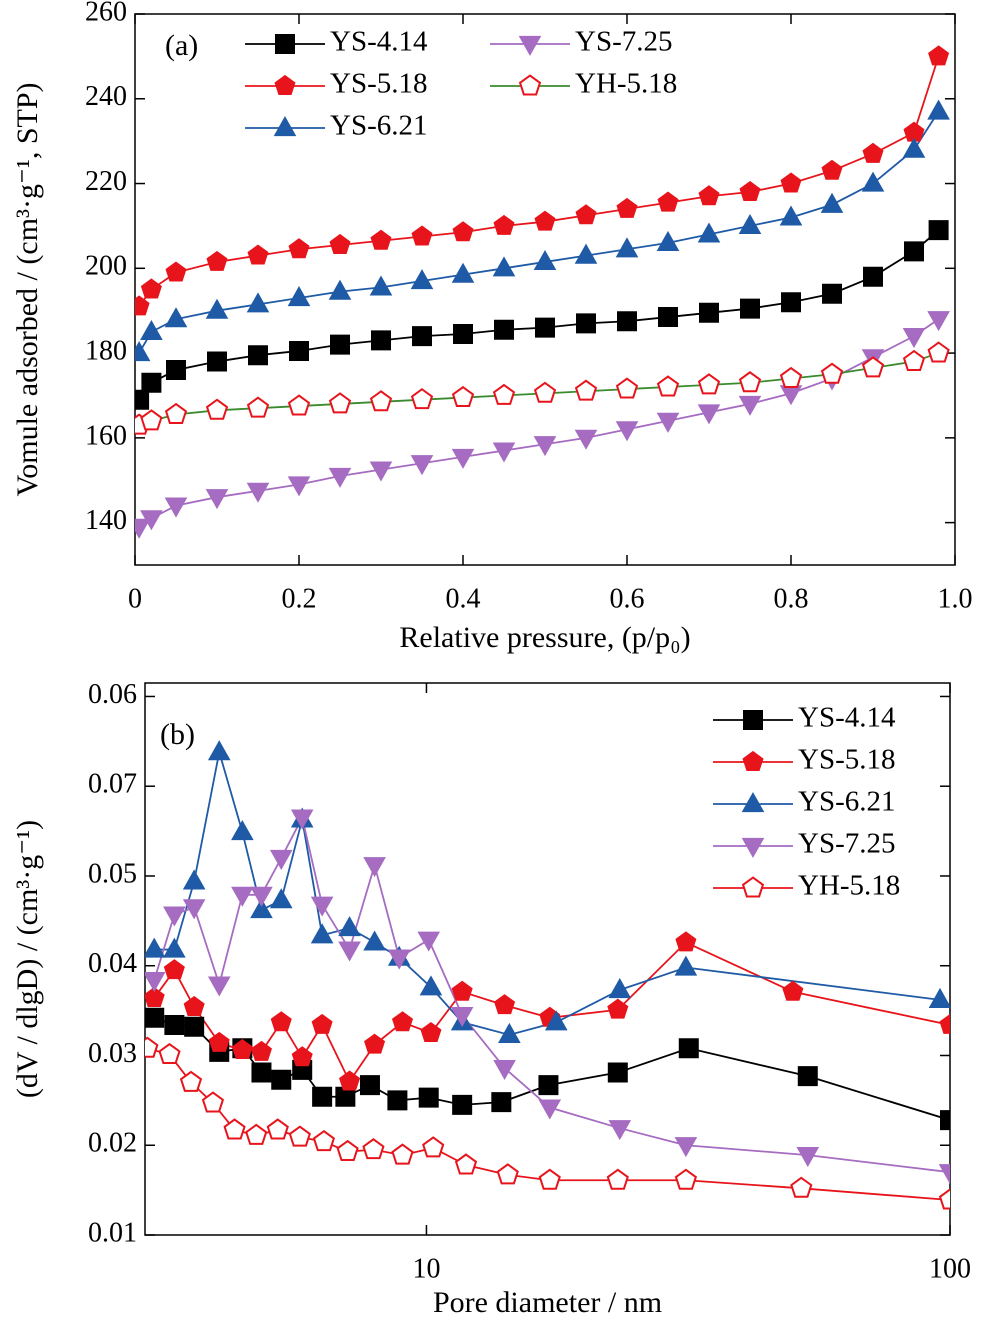  I want to click on x-tick-label: 0.4, so click(463, 598).